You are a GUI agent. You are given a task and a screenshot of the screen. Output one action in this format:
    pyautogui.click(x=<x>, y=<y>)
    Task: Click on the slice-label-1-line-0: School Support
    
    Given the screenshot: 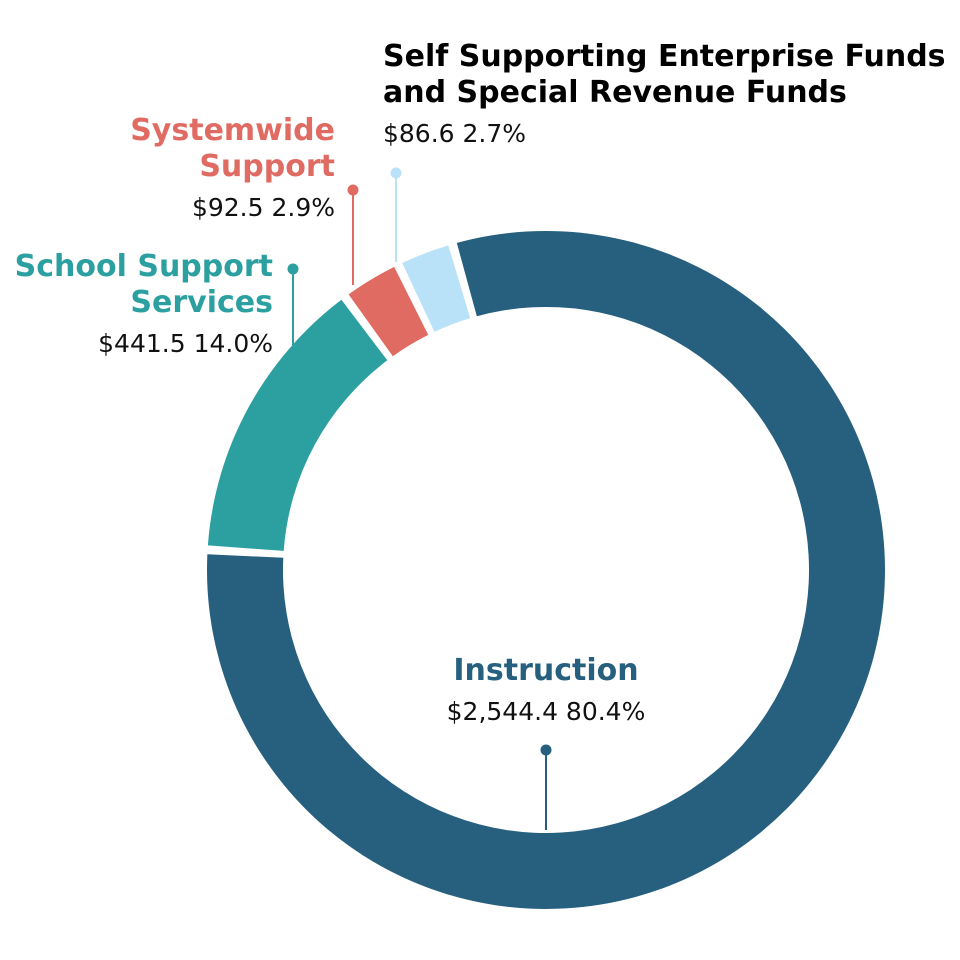 What is the action you would take?
    pyautogui.click(x=144, y=266)
    